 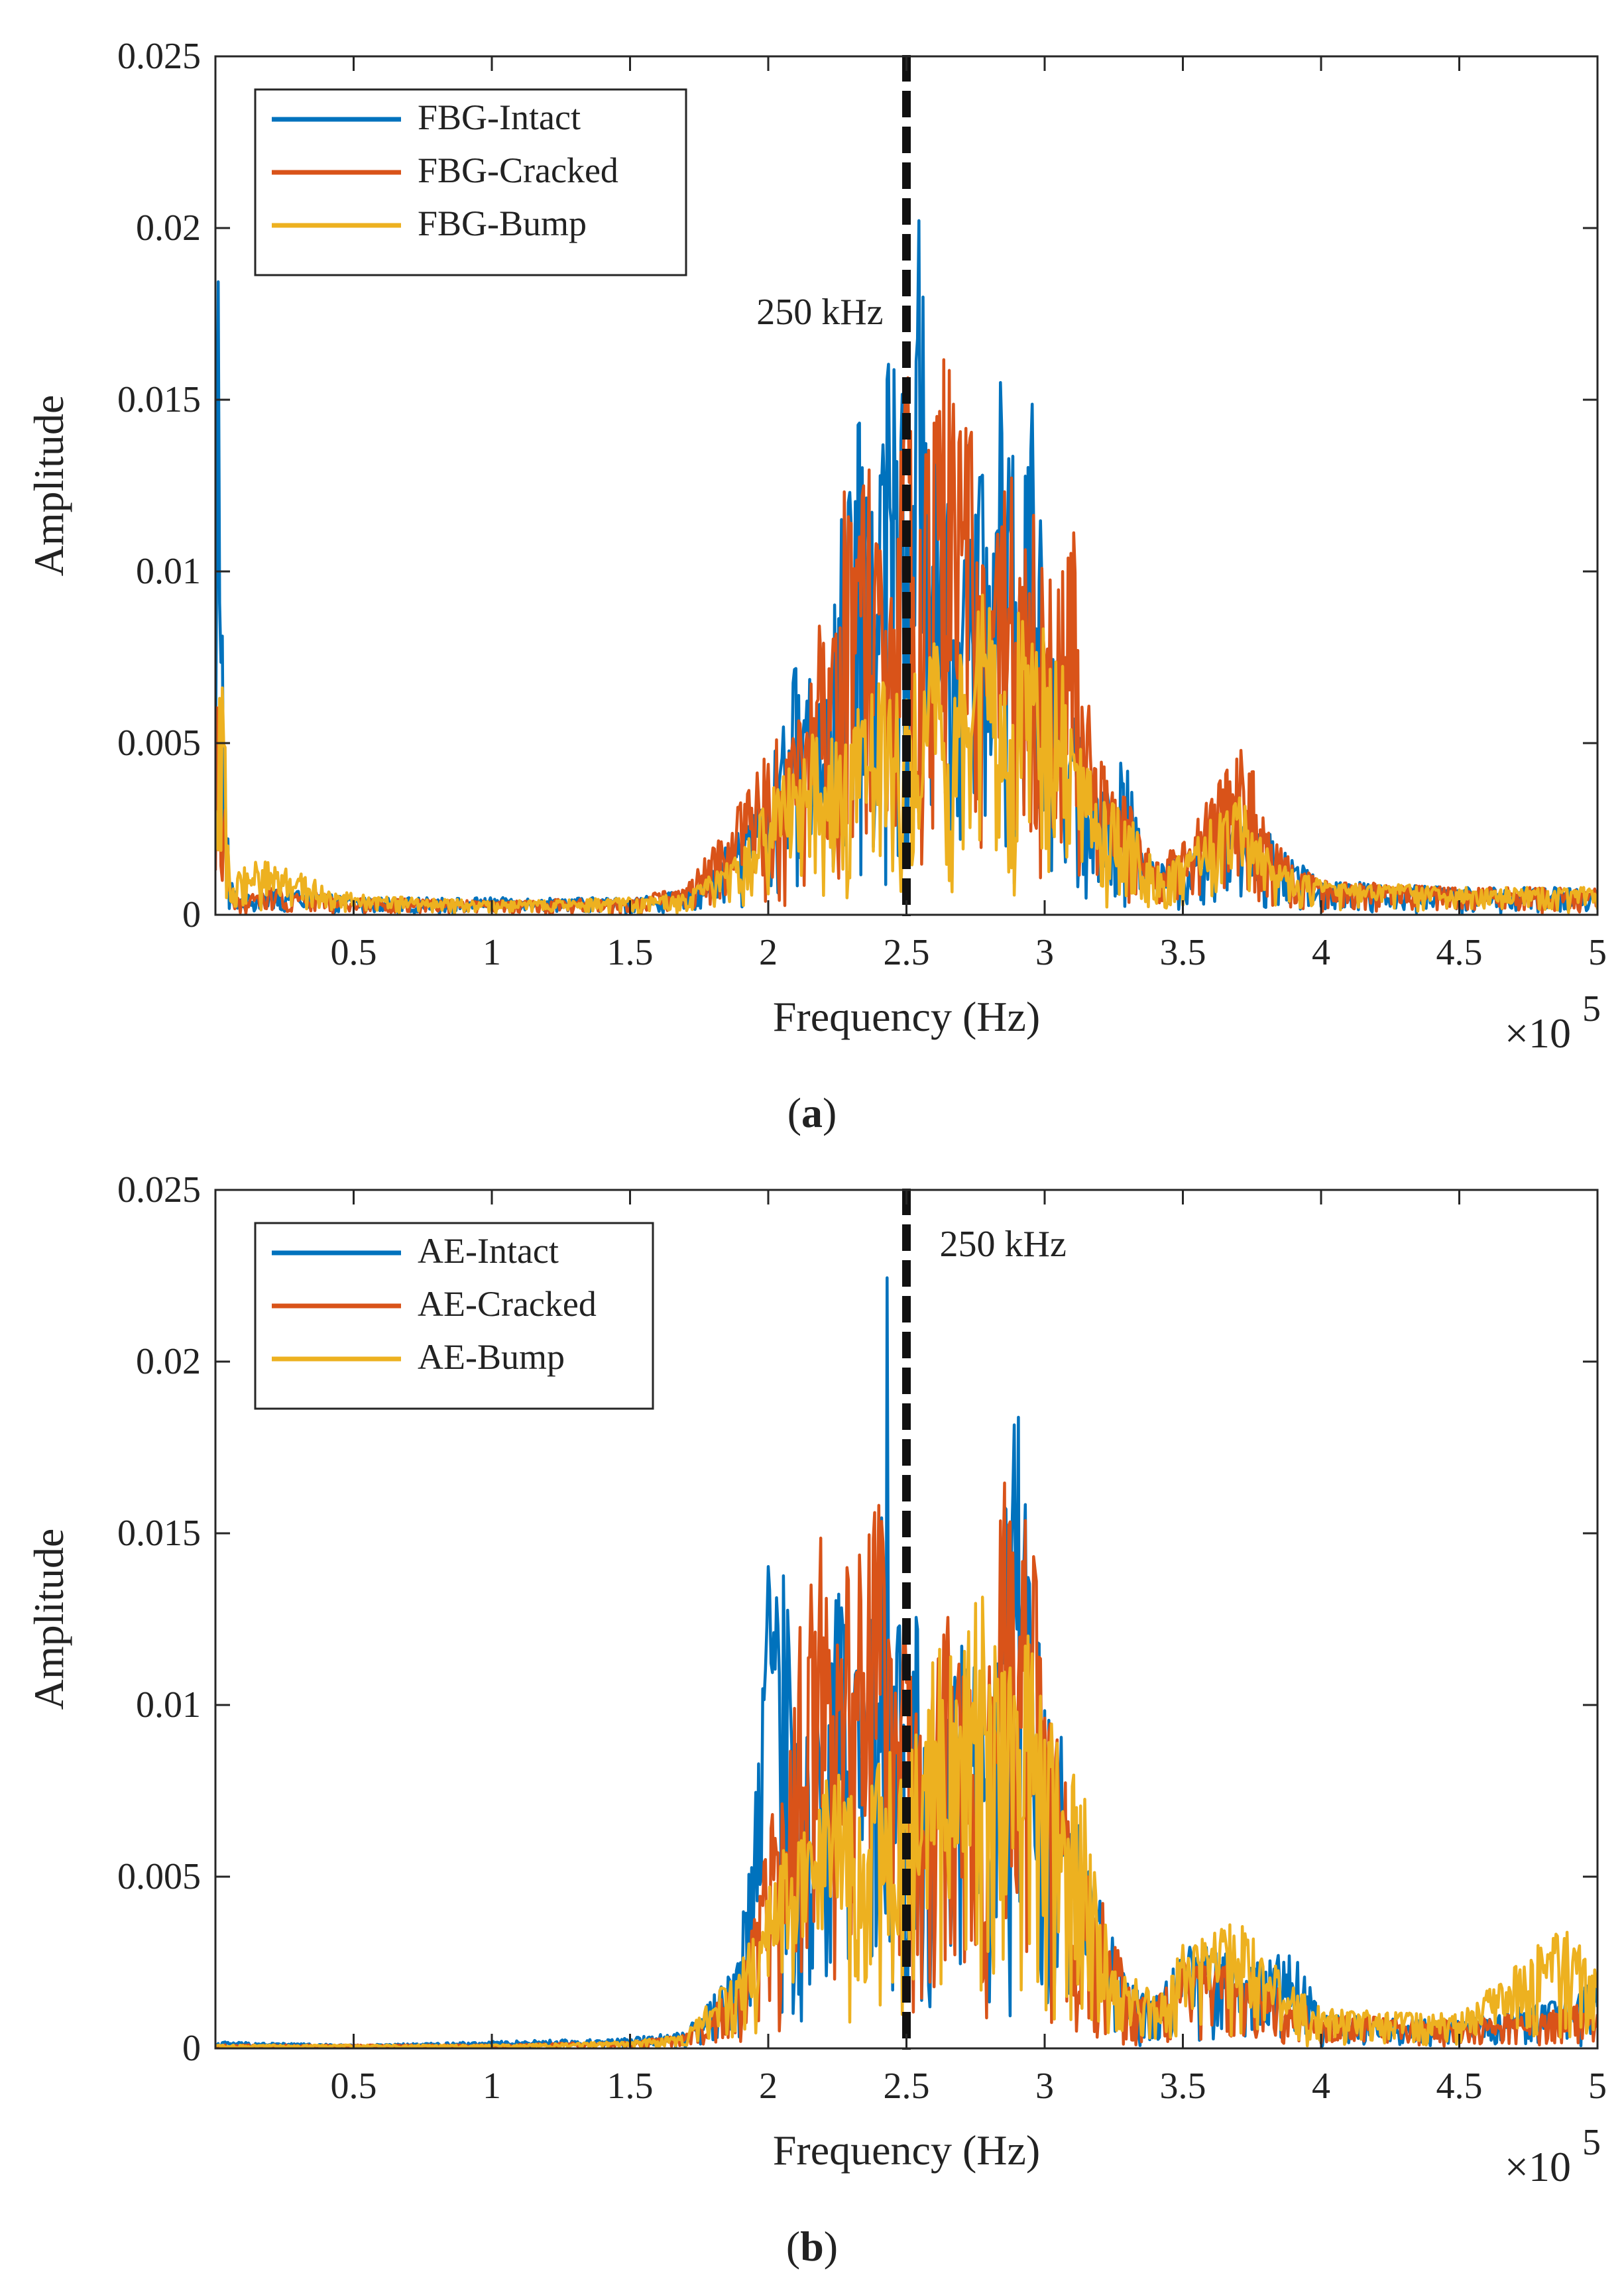 I want to click on panel-caption: (b), so click(x=812, y=2246).